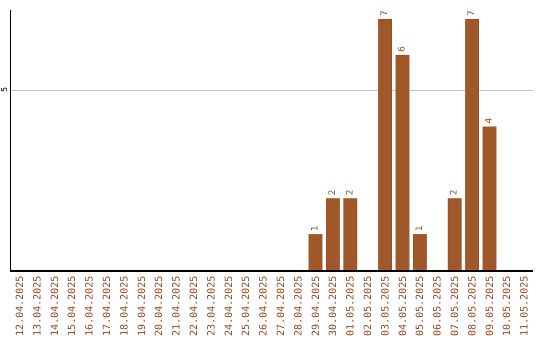 The height and width of the screenshot is (340, 540). I want to click on x-tick-label: 08.05.2025, so click(472, 306).